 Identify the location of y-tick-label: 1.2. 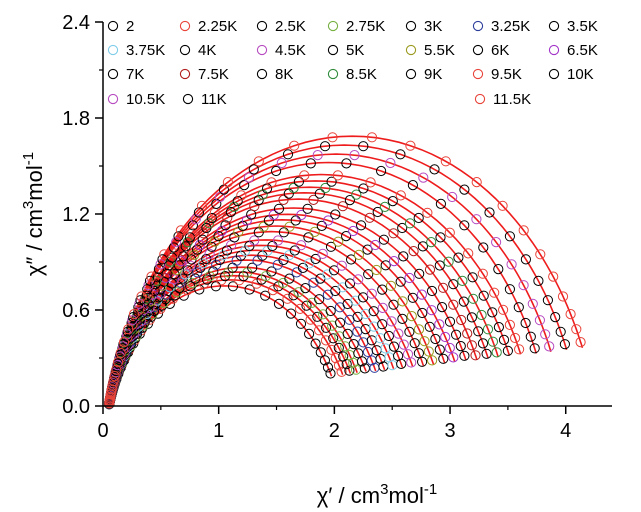
(76, 215).